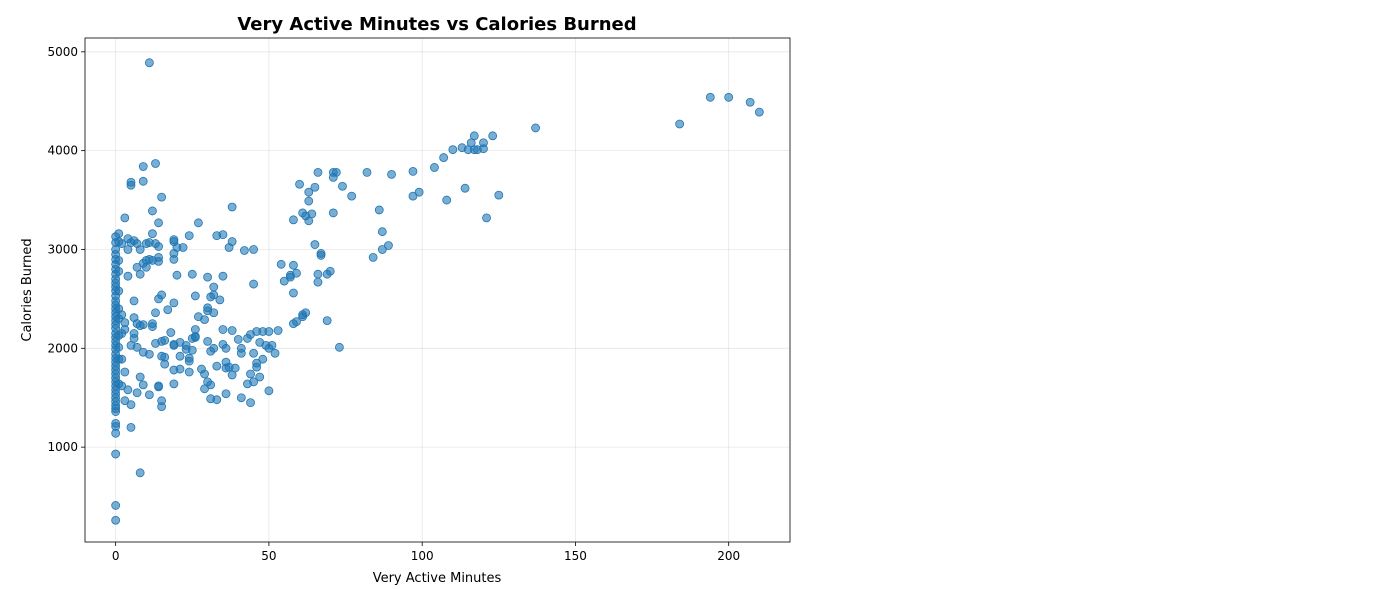 This screenshot has height=589, width=1383. I want to click on x-tick-label: 50, so click(268, 556).